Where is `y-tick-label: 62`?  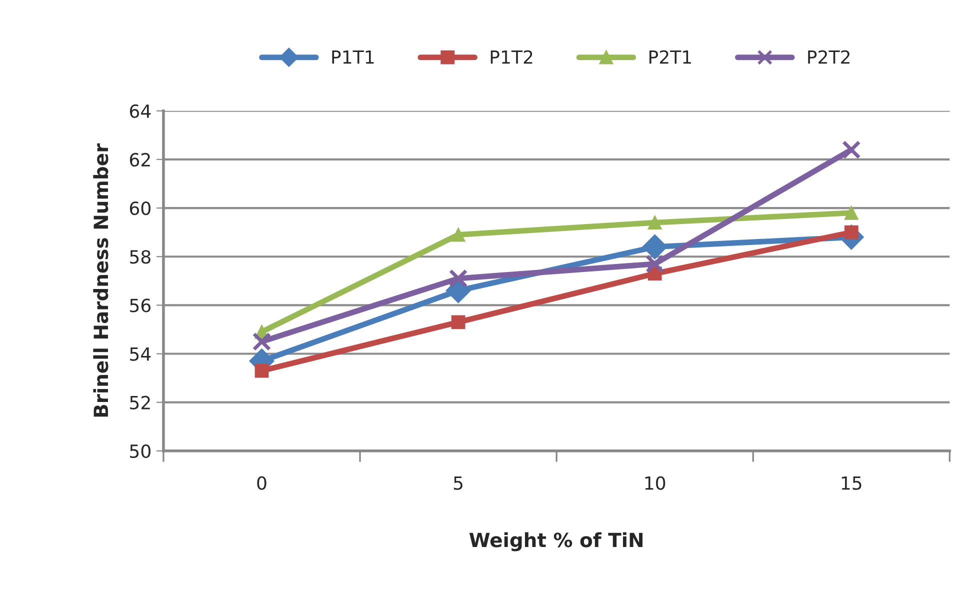 y-tick-label: 62 is located at coordinates (140, 159).